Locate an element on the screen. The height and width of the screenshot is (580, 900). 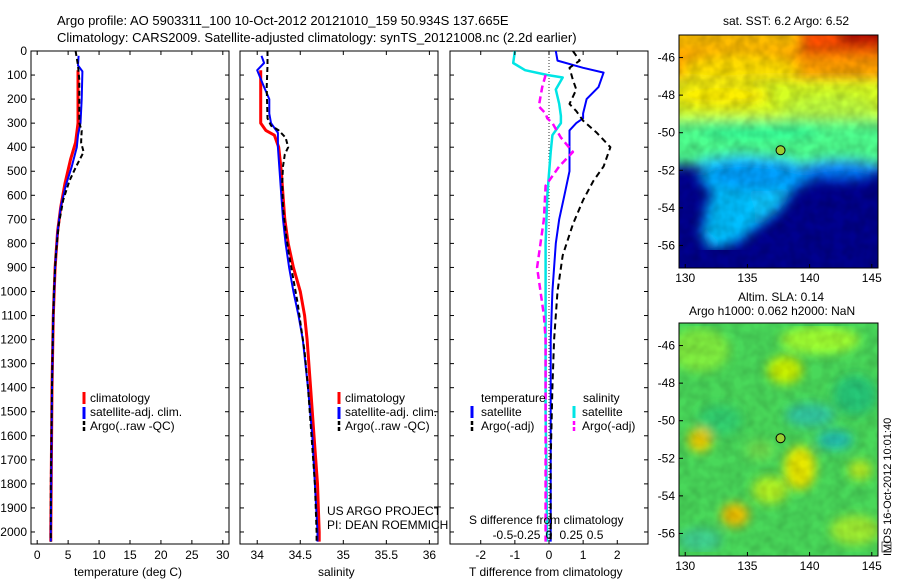
sla-map is located at coordinates (778, 439).